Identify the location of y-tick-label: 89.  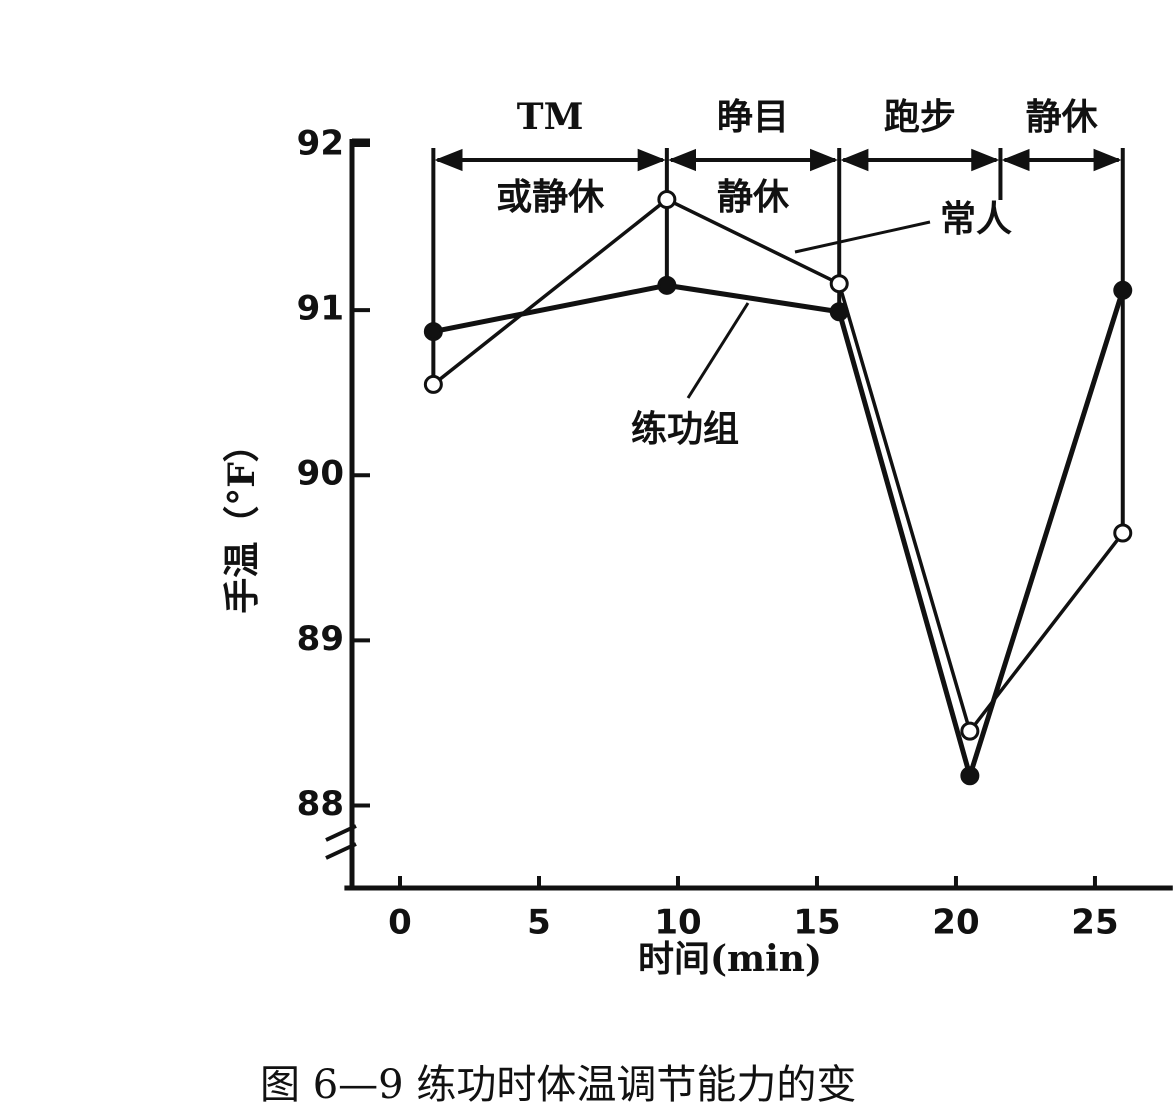
(320, 639).